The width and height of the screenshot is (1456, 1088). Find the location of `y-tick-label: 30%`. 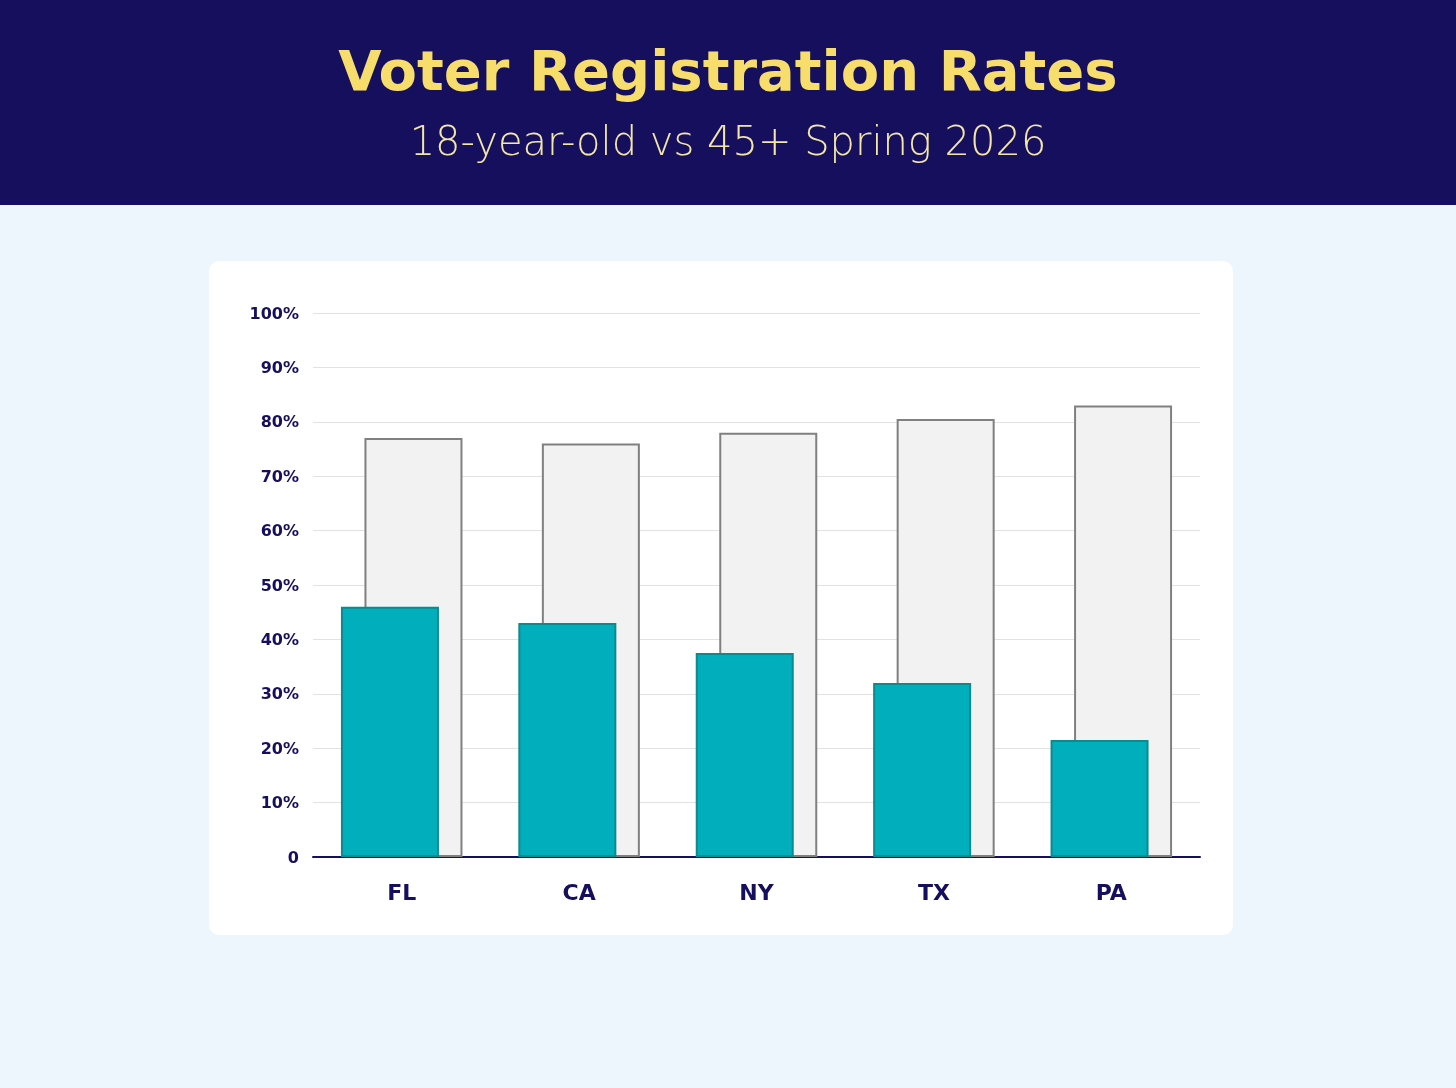

y-tick-label: 30% is located at coordinates (279, 694).